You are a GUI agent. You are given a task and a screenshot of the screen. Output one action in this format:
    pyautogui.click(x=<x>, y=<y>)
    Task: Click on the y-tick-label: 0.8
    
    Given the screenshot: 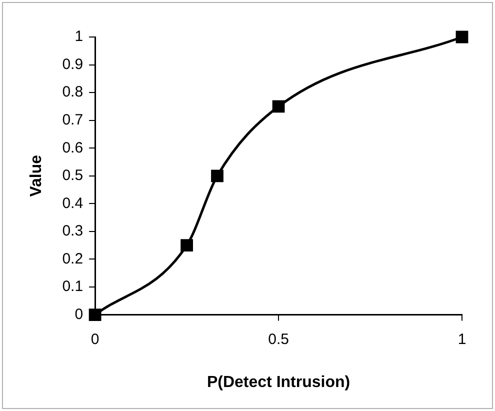 What is the action you would take?
    pyautogui.click(x=73, y=92)
    